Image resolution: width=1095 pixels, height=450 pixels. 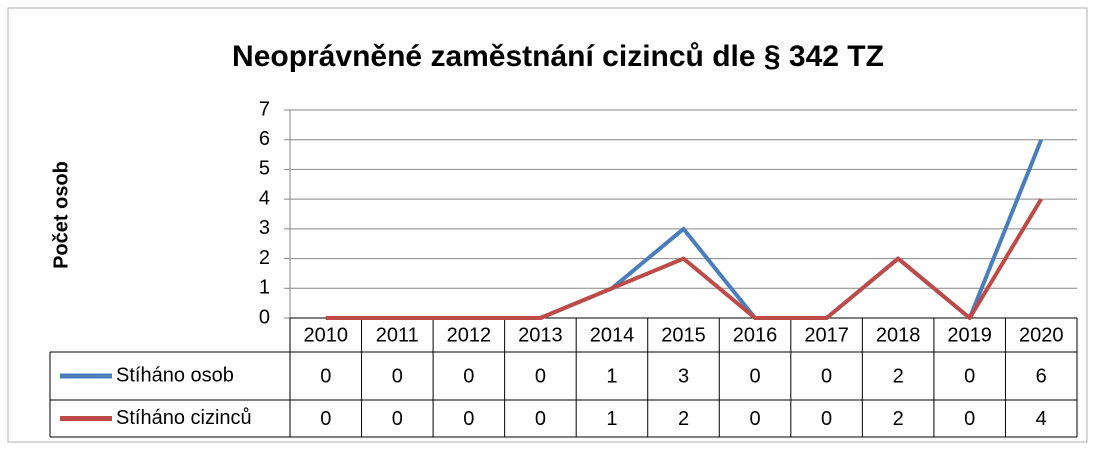 What do you see at coordinates (755, 335) in the screenshot?
I see `x-tick-label: 2016` at bounding box center [755, 335].